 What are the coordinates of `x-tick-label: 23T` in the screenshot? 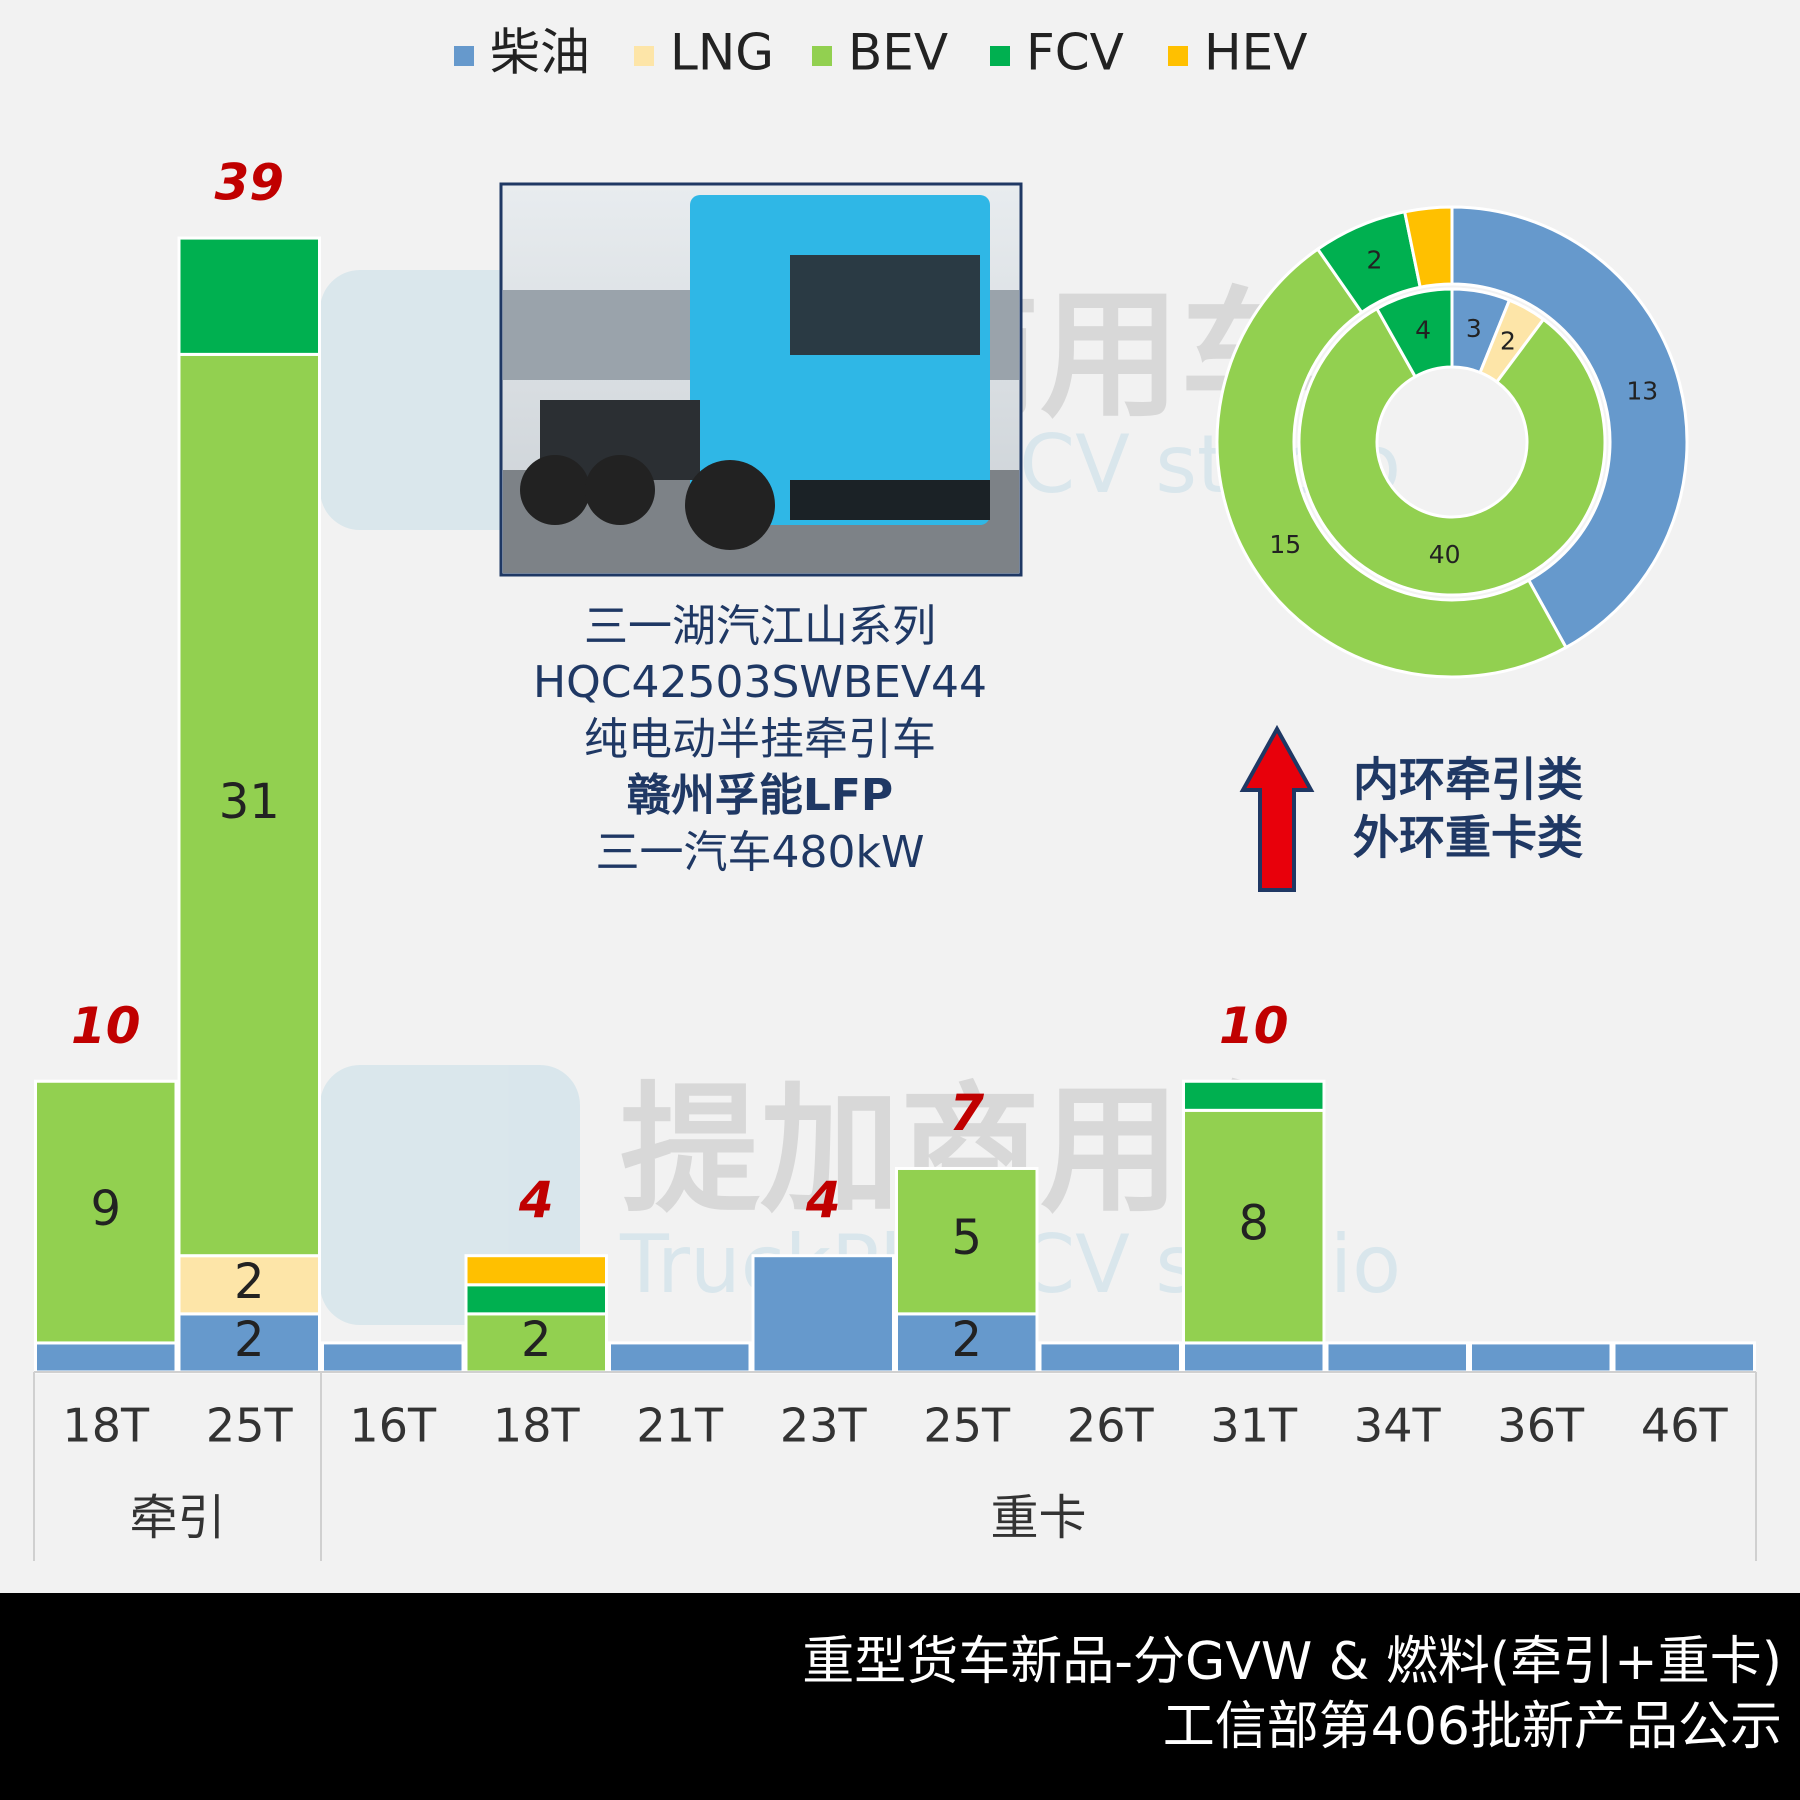 It's located at (824, 1426).